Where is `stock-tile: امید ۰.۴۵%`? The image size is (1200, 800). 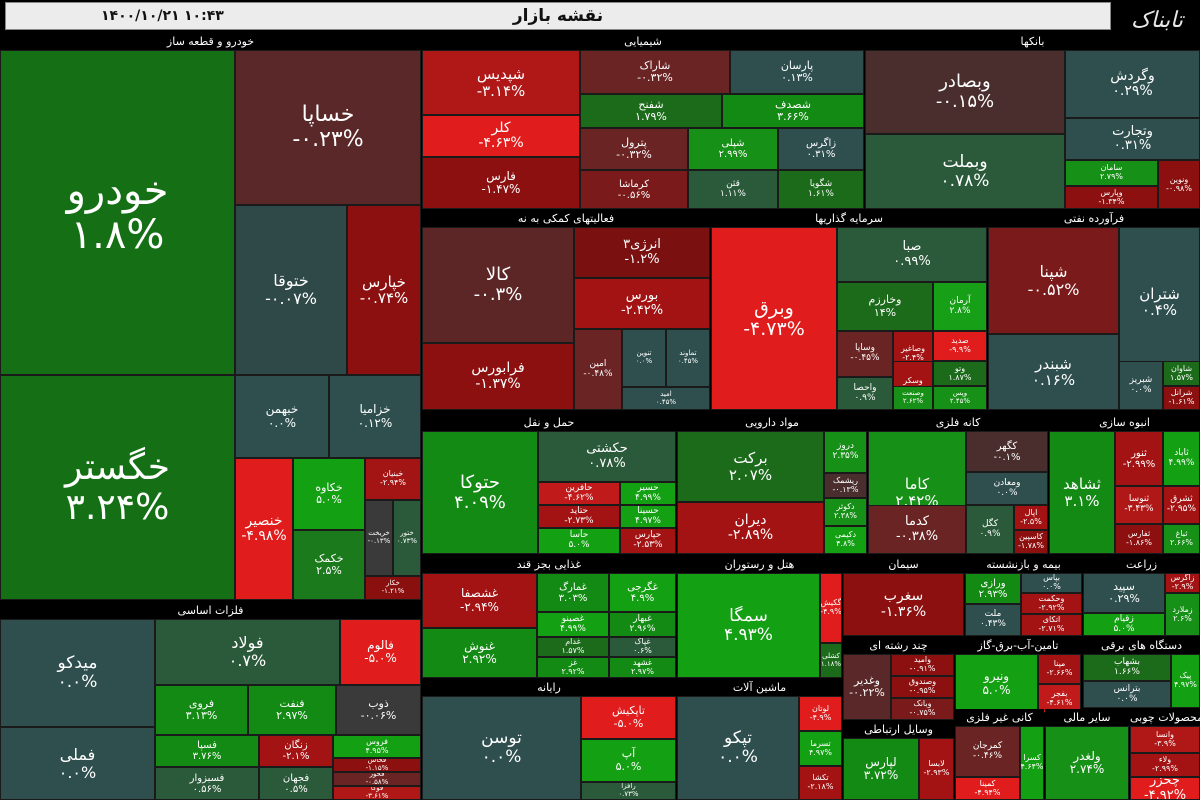 stock-tile: امید ۰.۴۵% is located at coordinates (666, 398).